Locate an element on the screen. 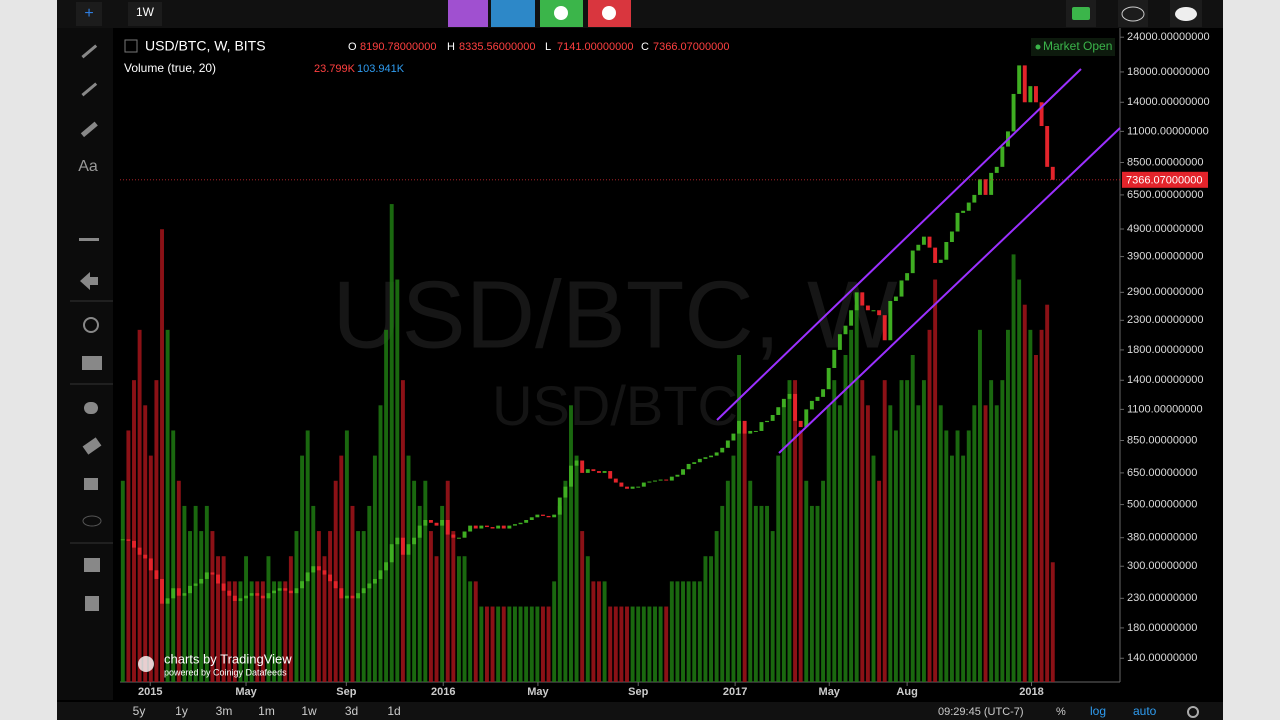 The width and height of the screenshot is (1280, 720). auto-toggle: auto is located at coordinates (1145, 711).